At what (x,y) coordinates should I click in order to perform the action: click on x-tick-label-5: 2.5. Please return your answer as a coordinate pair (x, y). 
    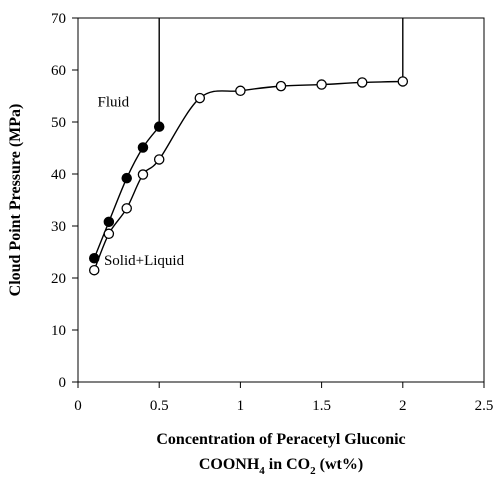
    Looking at the image, I should click on (484, 406).